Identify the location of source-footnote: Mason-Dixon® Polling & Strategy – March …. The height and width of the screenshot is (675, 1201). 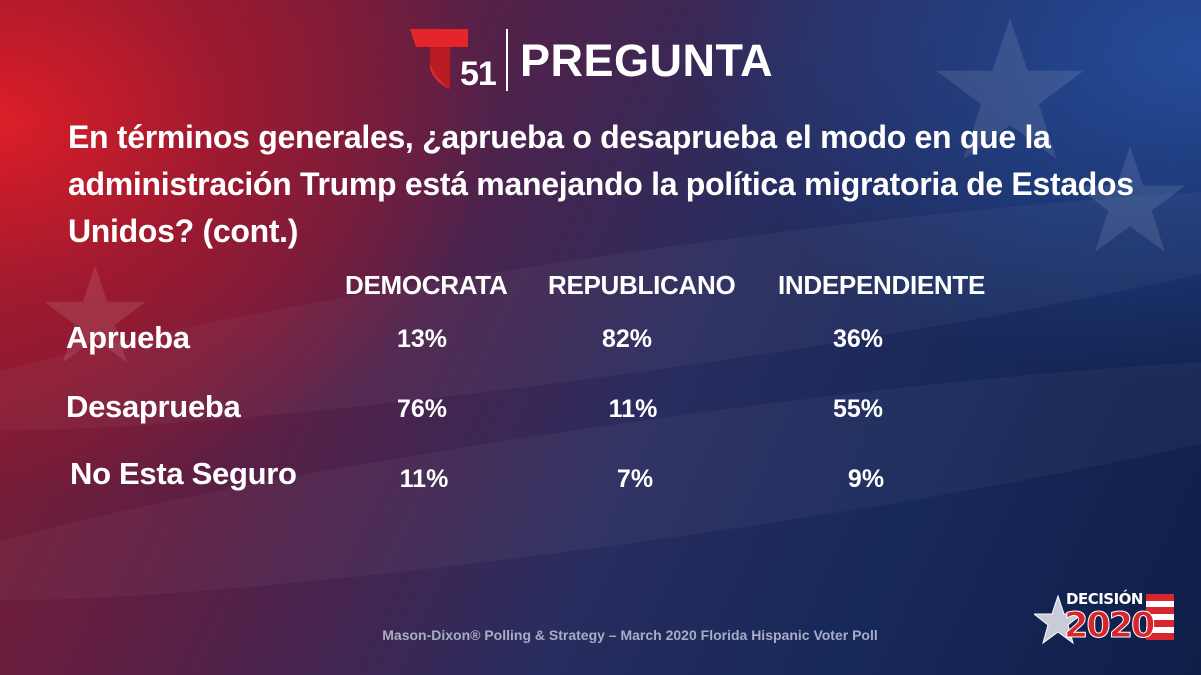
(630, 635).